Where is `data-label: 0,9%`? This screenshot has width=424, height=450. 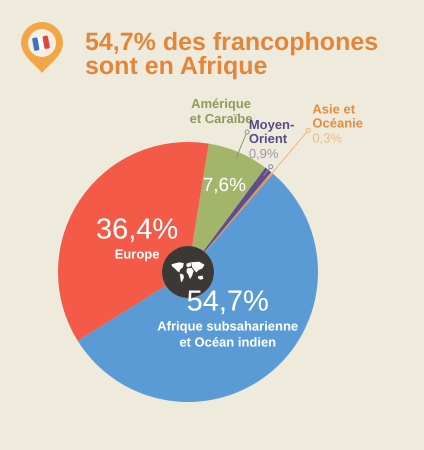
data-label: 0,9% is located at coordinates (264, 153).